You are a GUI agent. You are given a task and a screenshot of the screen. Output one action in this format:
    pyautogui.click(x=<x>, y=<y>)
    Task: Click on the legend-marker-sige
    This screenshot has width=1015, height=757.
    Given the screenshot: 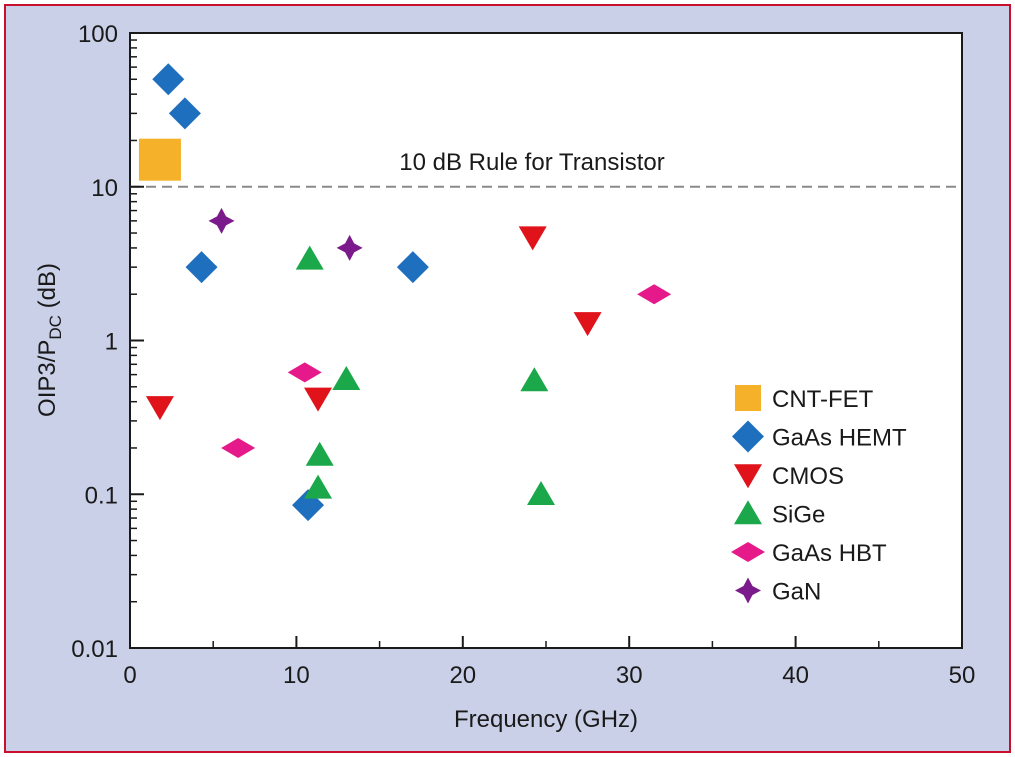 What is the action you would take?
    pyautogui.click(x=748, y=512)
    